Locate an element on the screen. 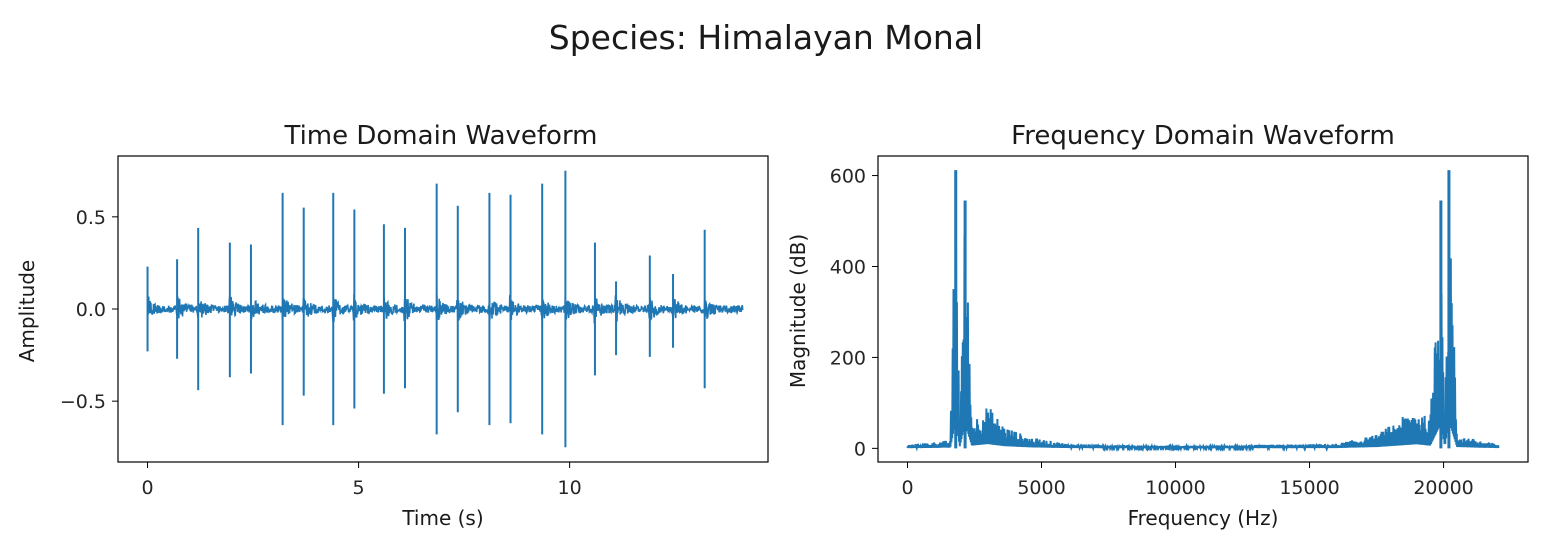 Image resolution: width=1542 pixels, height=546 pixels. frequency-domain-x-tick-label: 15000 is located at coordinates (1309, 488).